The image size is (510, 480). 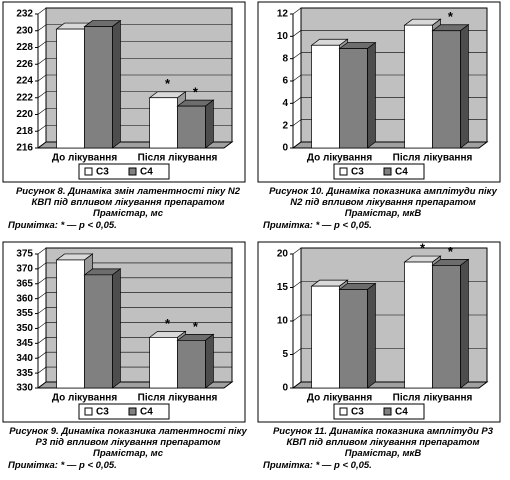 What do you see at coordinates (24, 358) in the screenshot?
I see `y-tick-label: 340` at bounding box center [24, 358].